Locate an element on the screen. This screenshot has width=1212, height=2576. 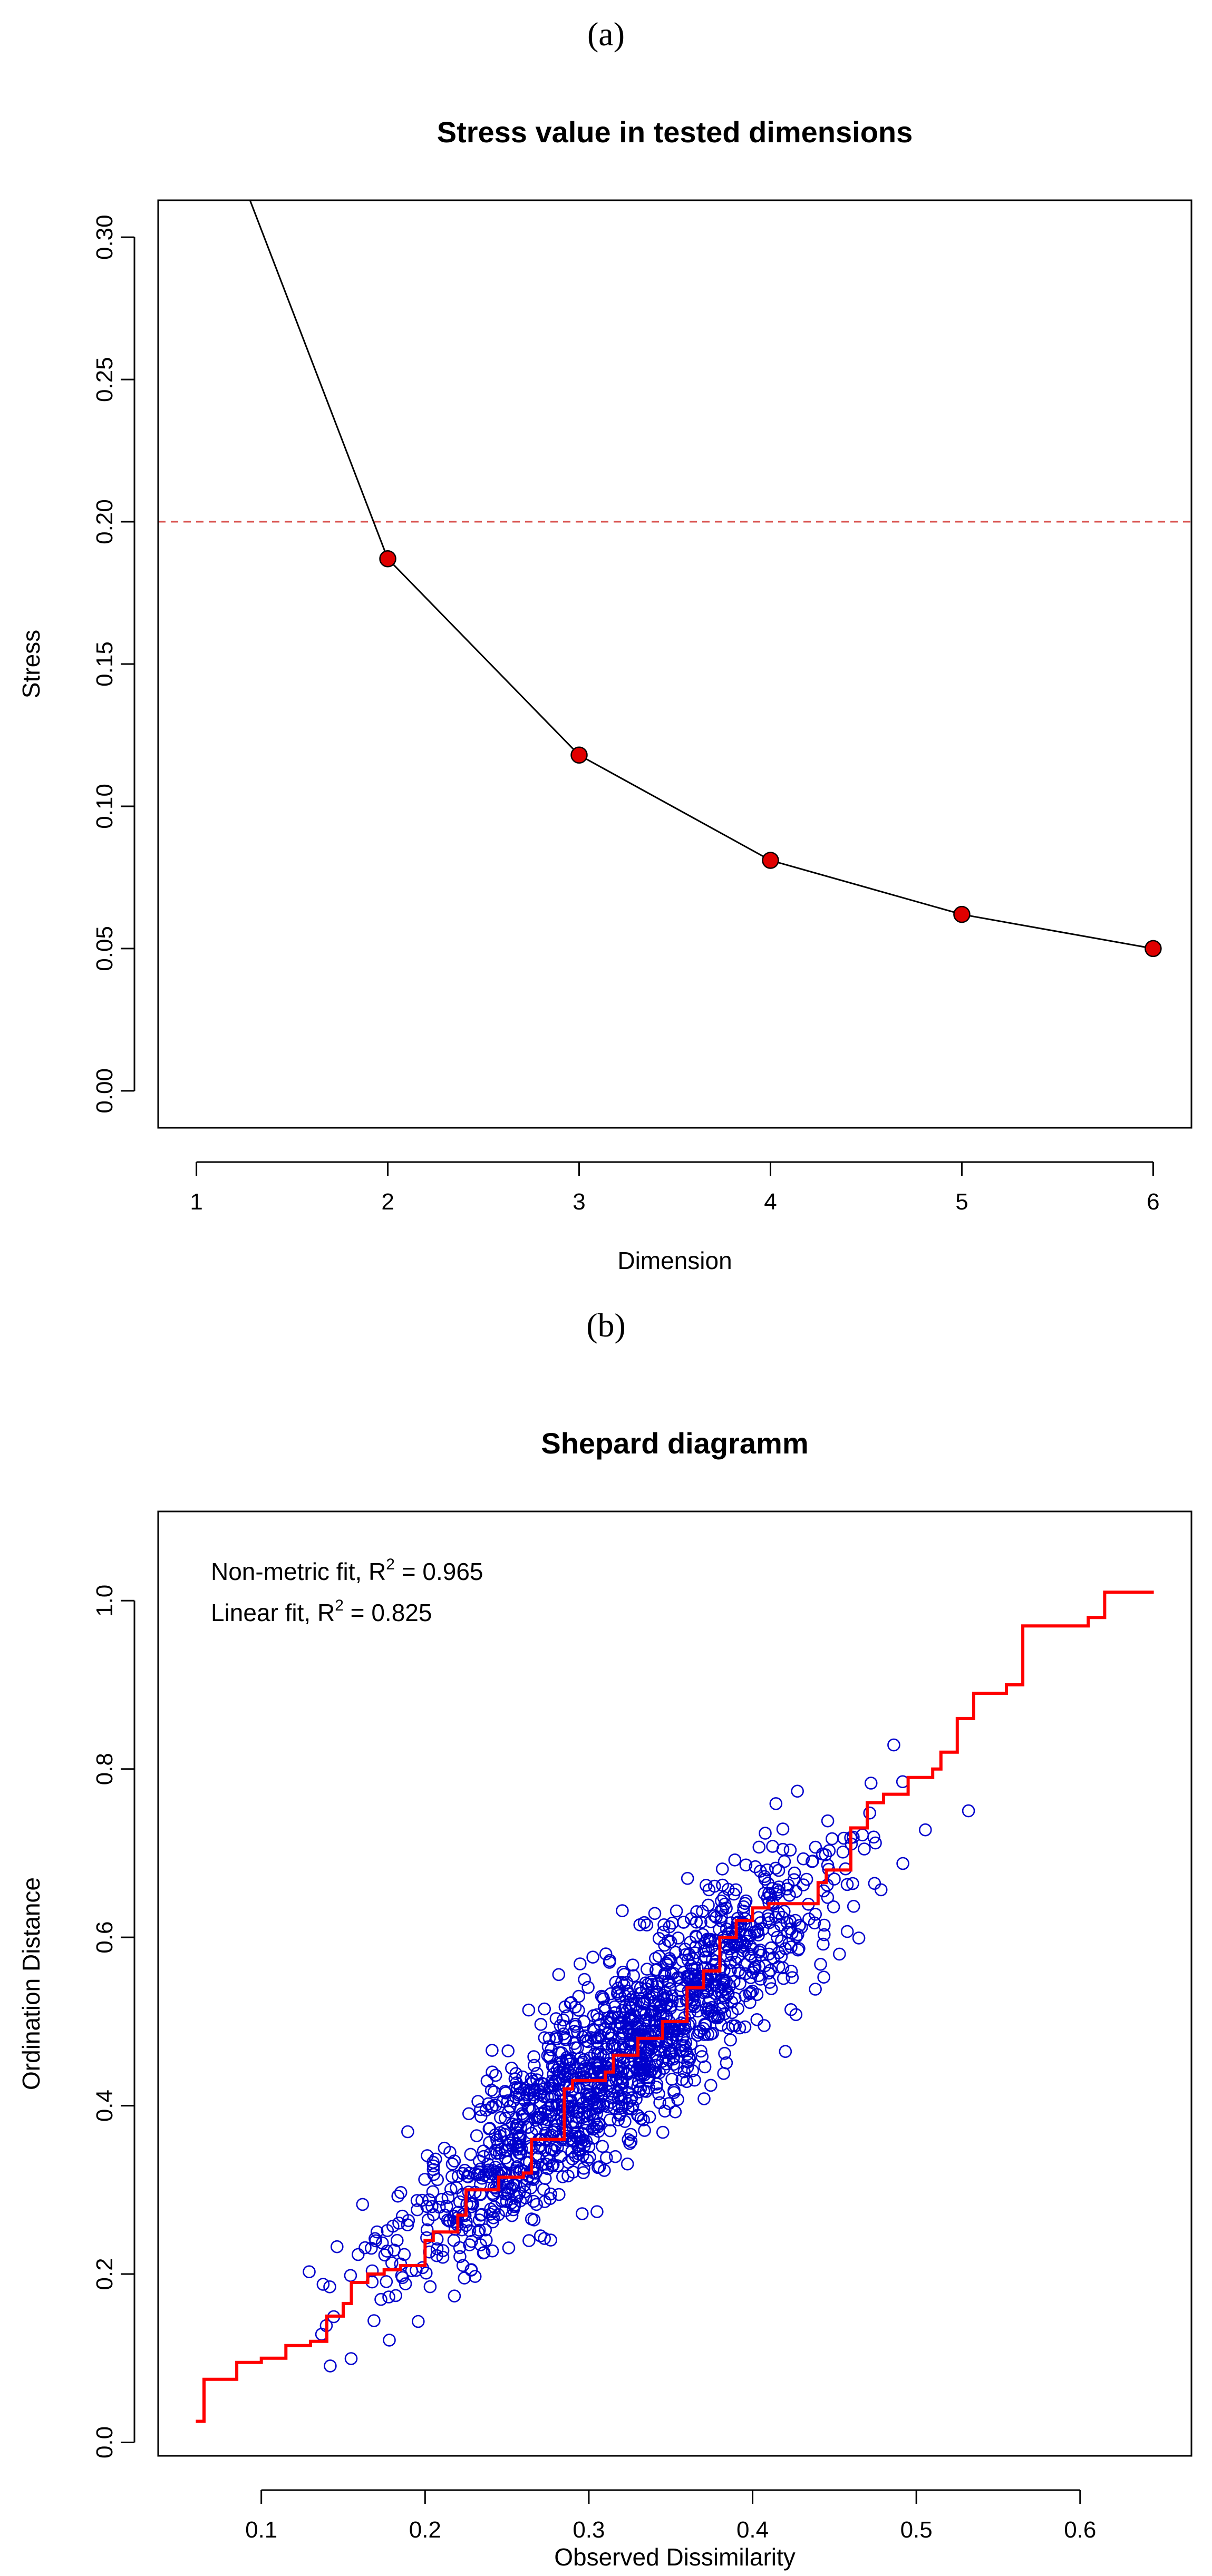
y-tick-label: 0.25 is located at coordinates (105, 379).